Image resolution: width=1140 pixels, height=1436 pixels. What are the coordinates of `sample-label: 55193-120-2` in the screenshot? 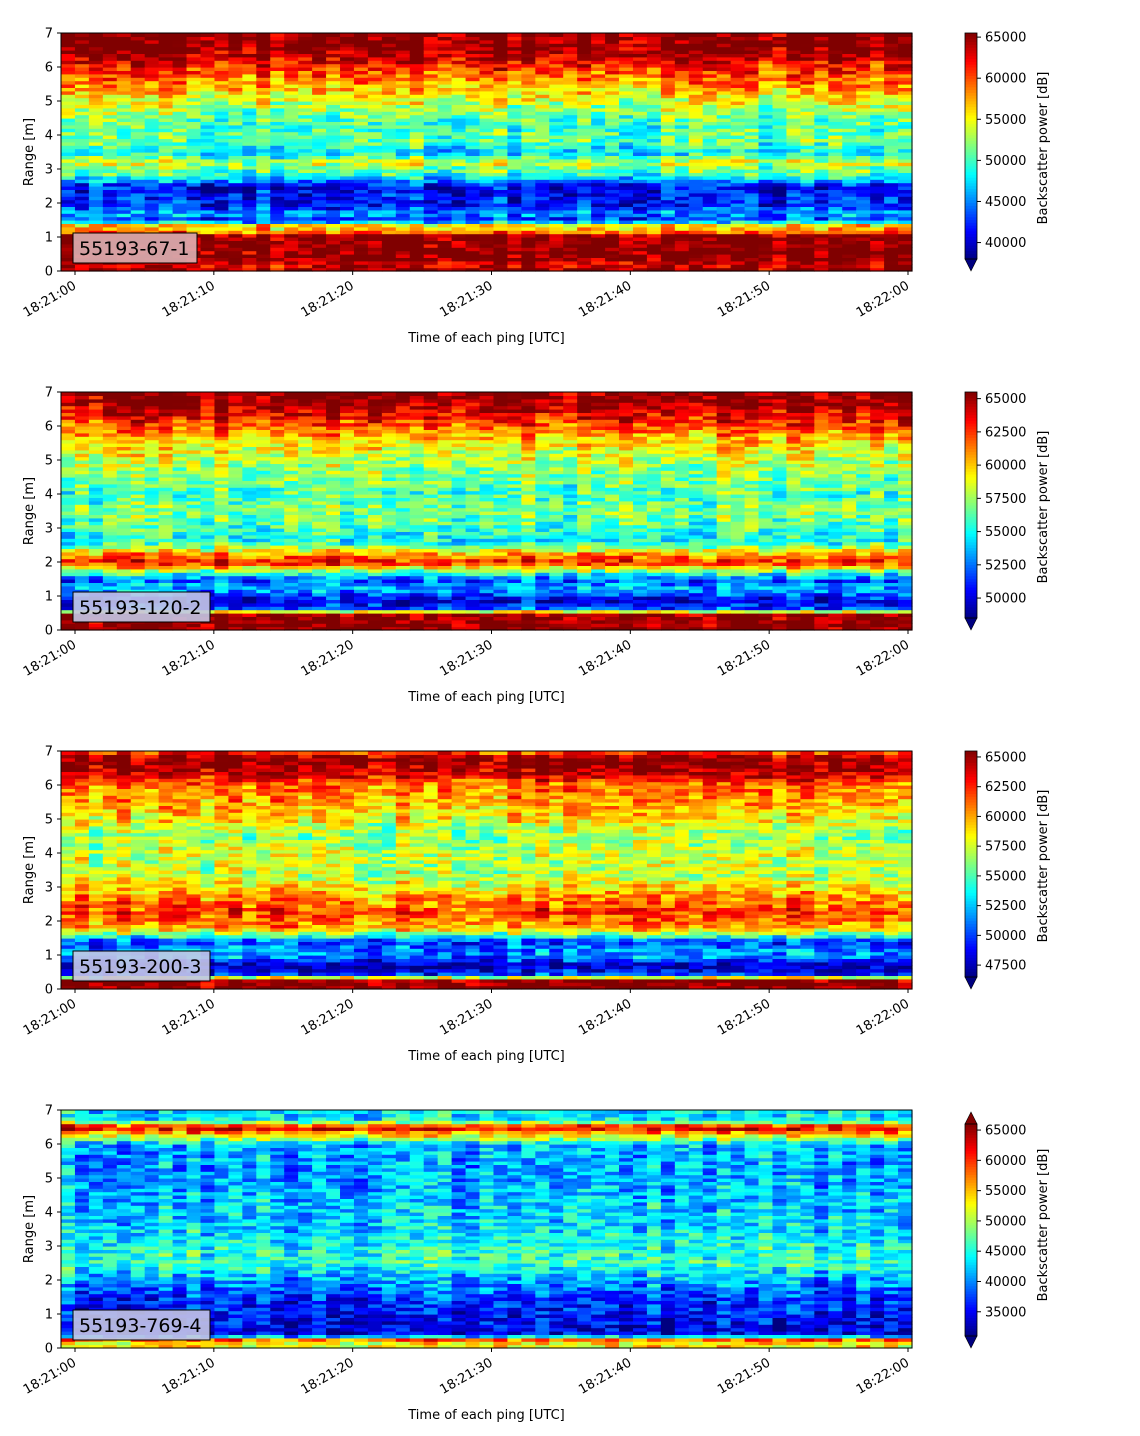 It's located at (140, 608).